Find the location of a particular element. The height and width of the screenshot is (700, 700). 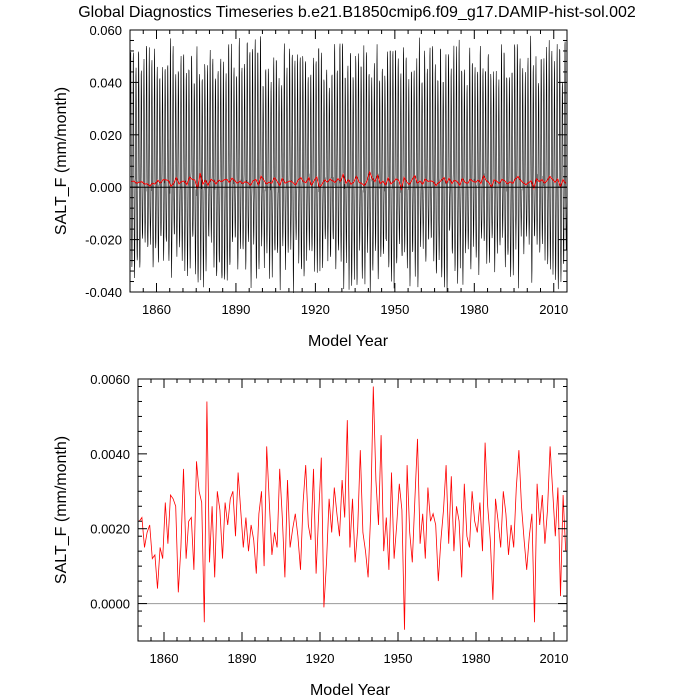

y-tick-label: 0.0040 is located at coordinates (110, 454).